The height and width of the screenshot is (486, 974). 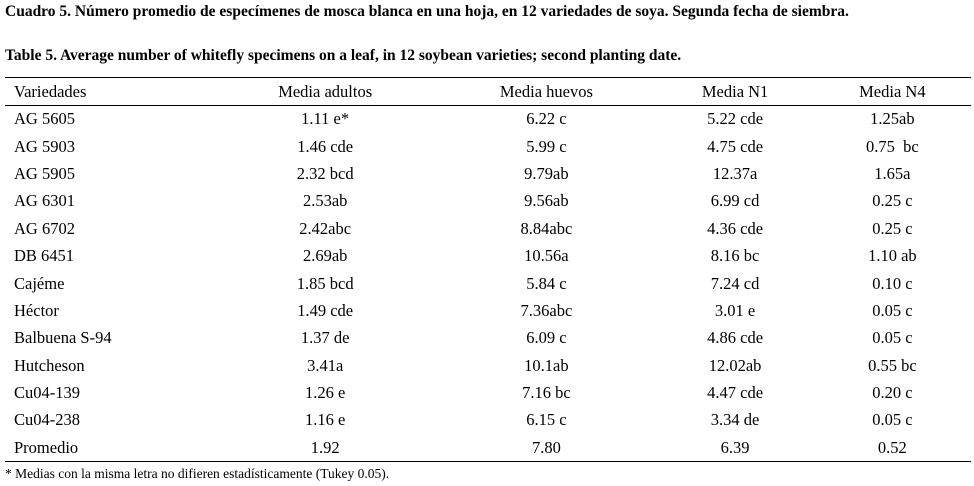 I want to click on table-cell: 2.42abc, so click(x=325, y=228).